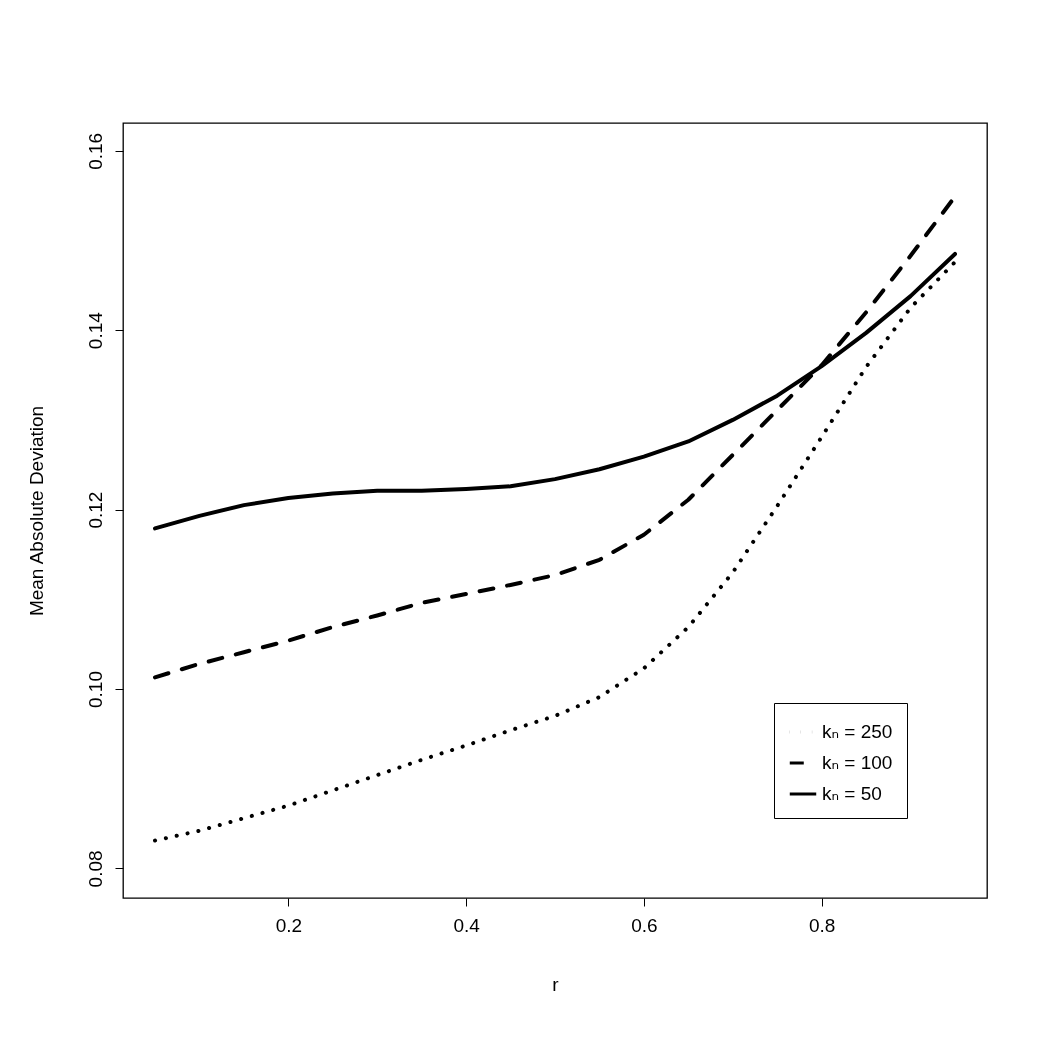 The image size is (1050, 1050). I want to click on y-tick-label: 0.08, so click(95, 869).